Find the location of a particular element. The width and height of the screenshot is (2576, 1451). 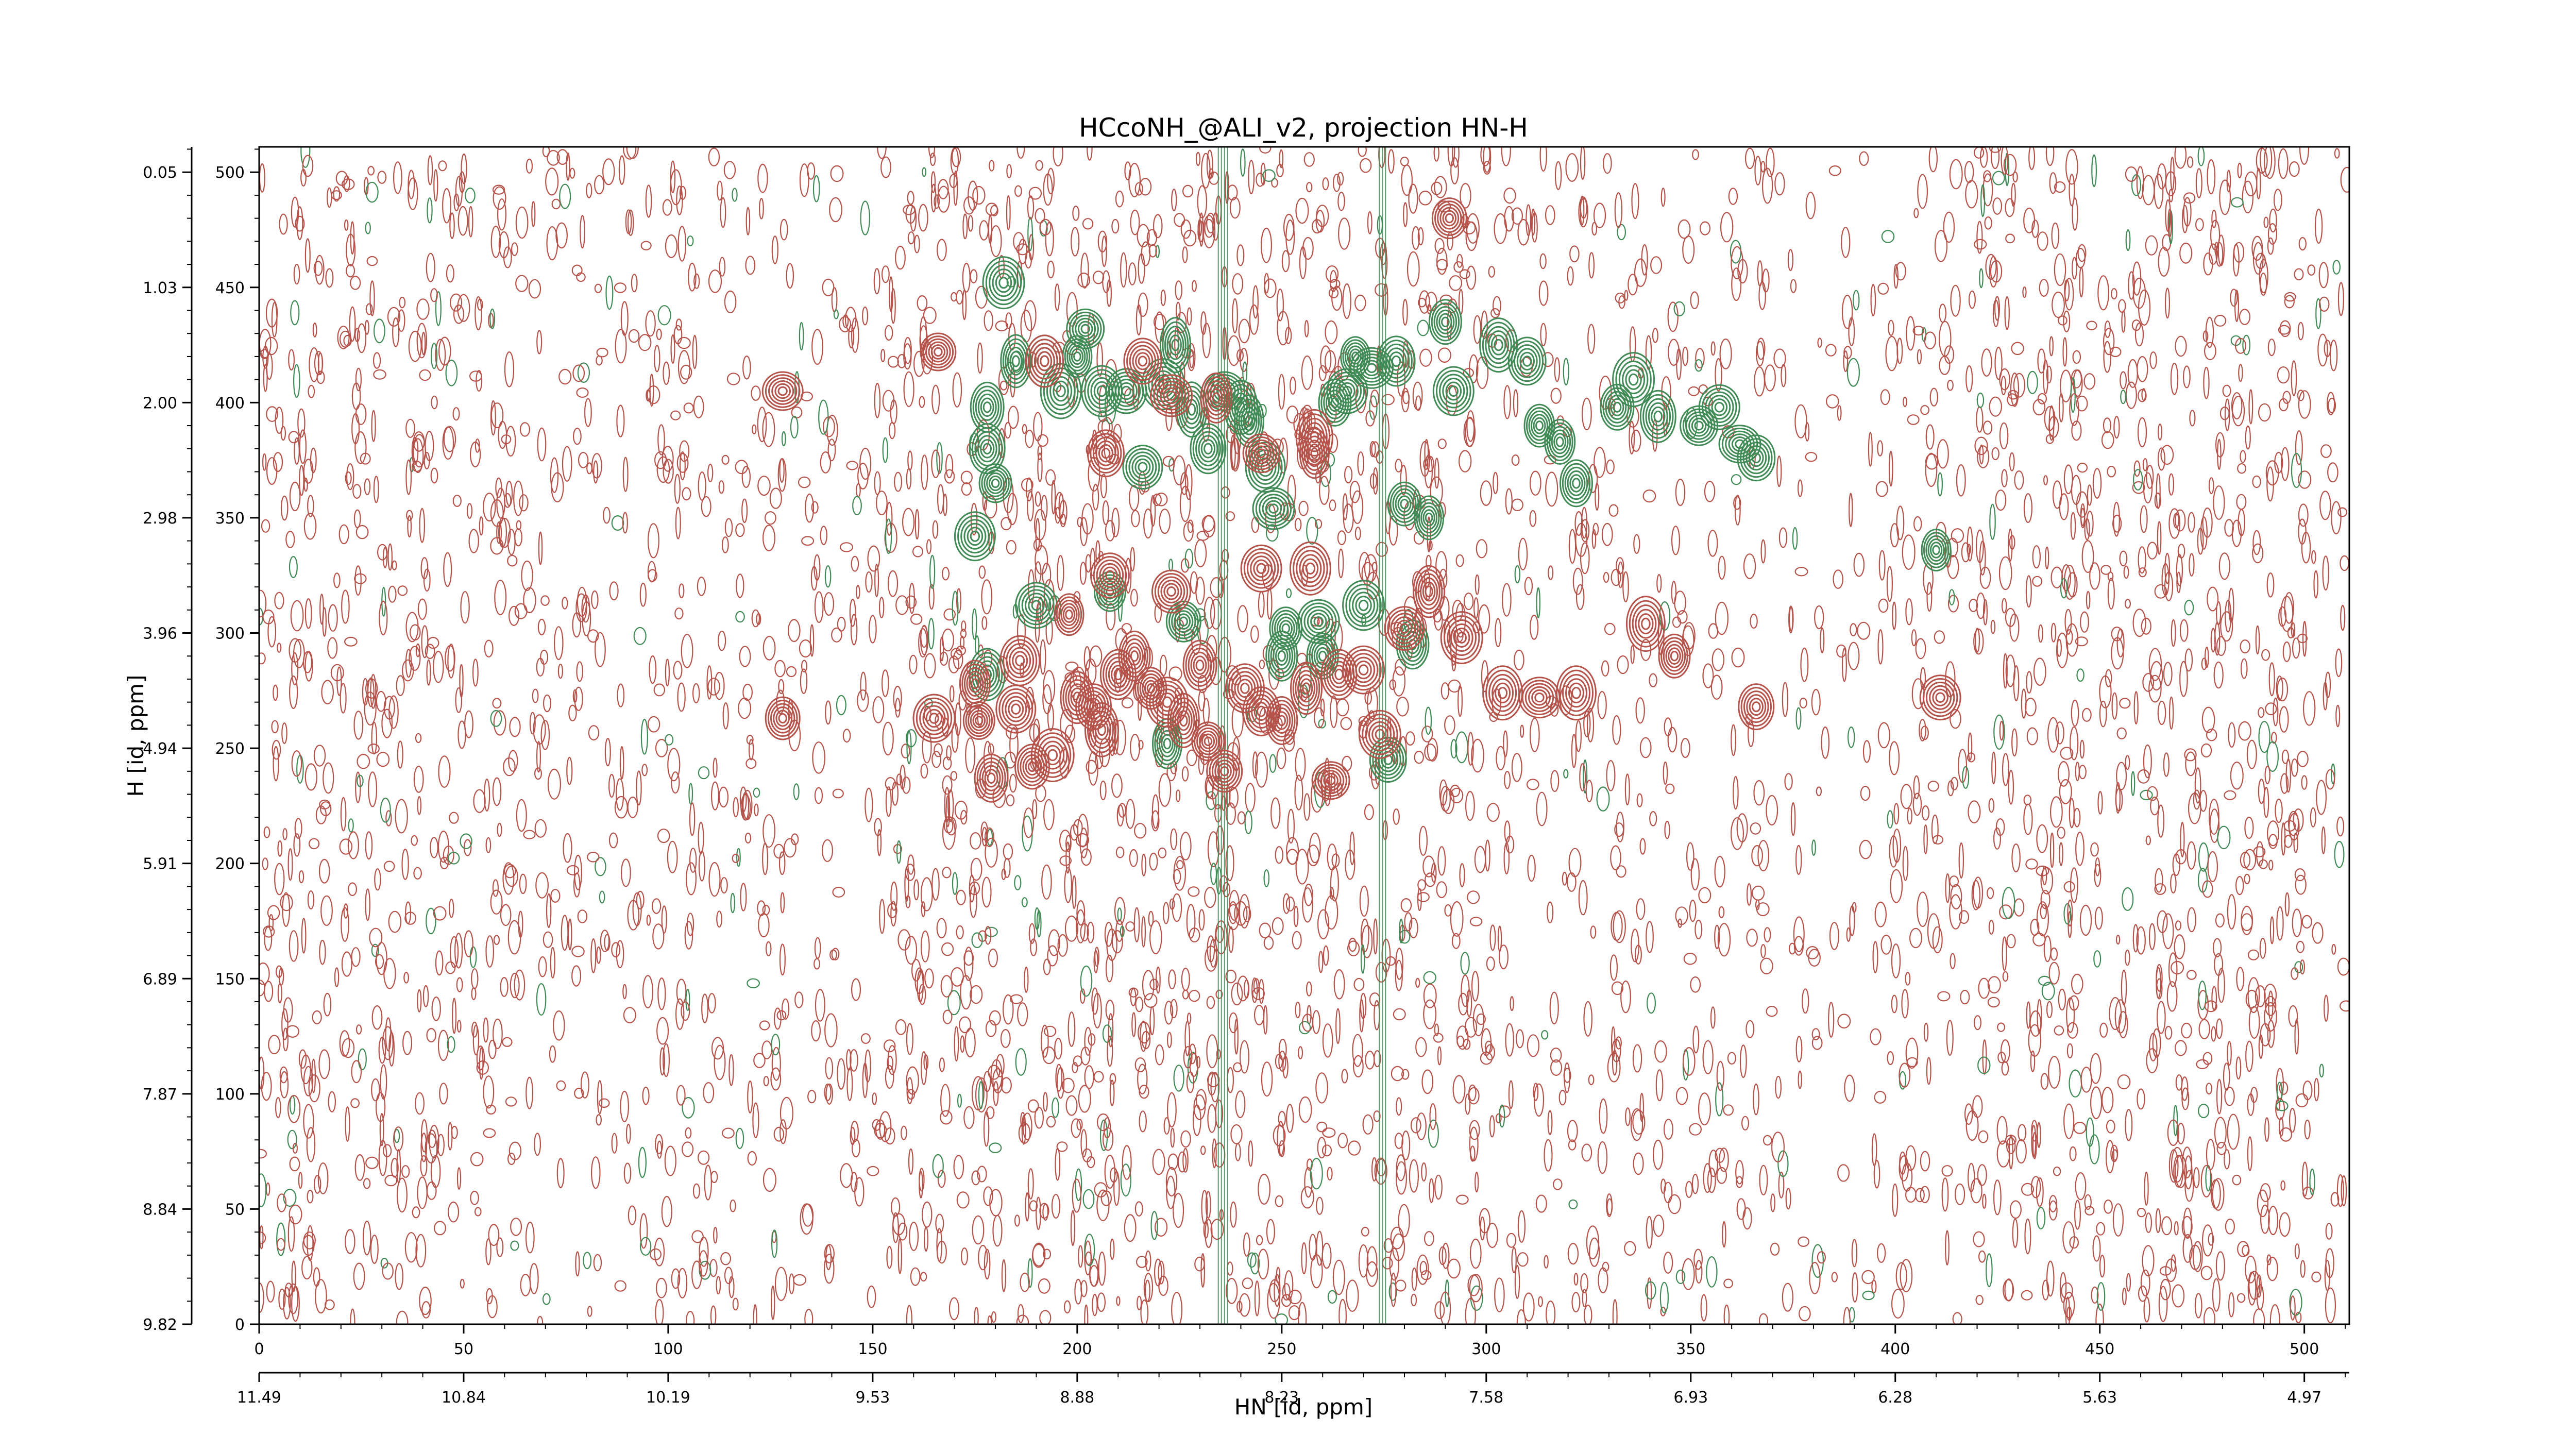

x-tick-label: 300 is located at coordinates (1486, 1349).